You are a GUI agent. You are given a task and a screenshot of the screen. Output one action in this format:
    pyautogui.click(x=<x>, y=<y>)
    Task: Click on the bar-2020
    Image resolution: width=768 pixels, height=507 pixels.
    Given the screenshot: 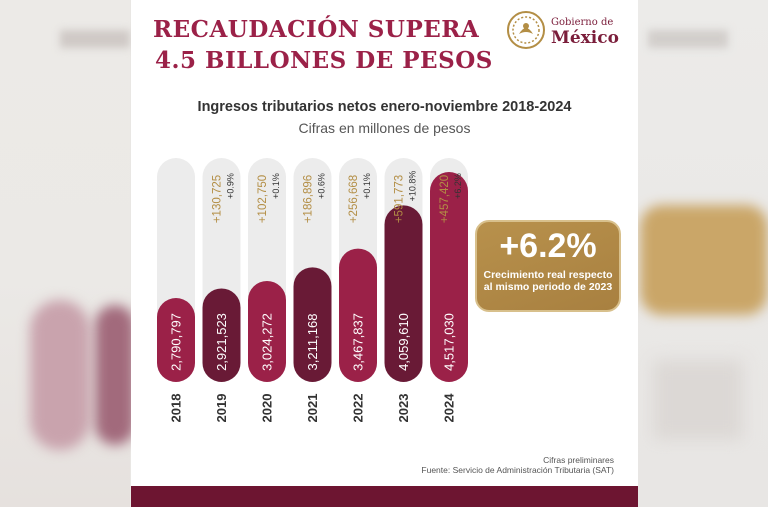 What is the action you would take?
    pyautogui.click(x=267, y=331)
    